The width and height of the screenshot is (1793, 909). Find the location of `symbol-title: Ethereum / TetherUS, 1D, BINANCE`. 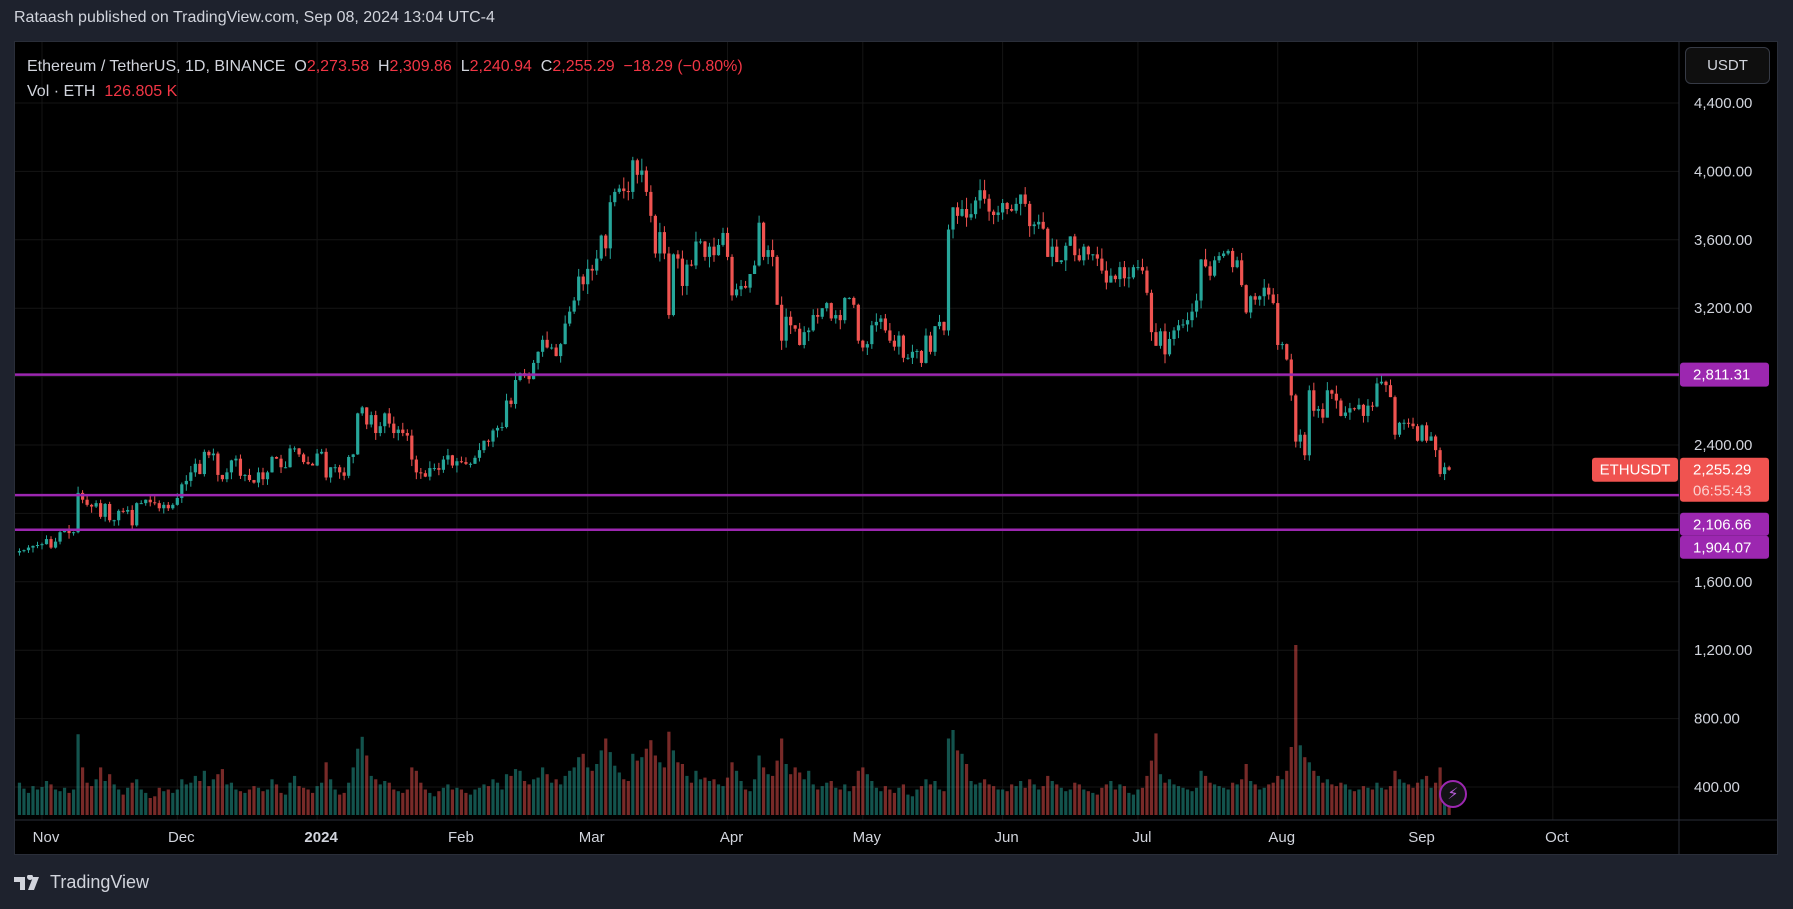

symbol-title: Ethereum / TetherUS, 1D, BINANCE is located at coordinates (156, 66).